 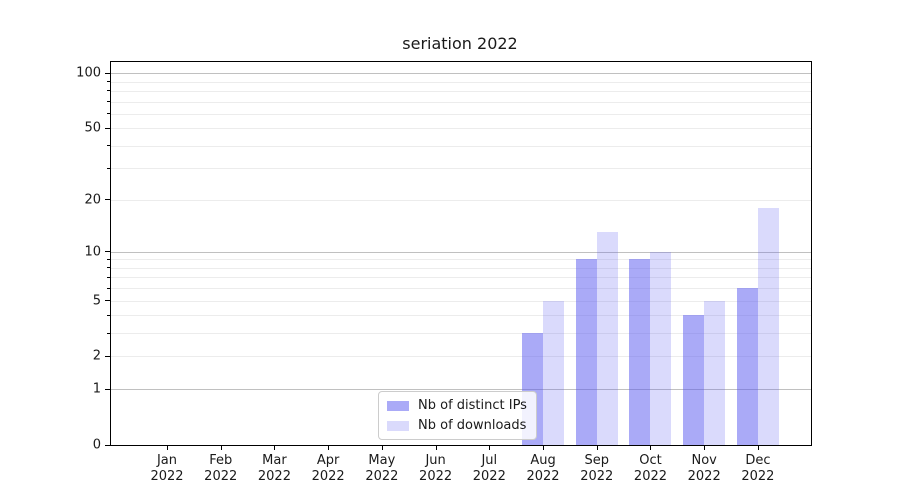 What do you see at coordinates (543, 468) in the screenshot?
I see `x-axis-label-aug: Aug 2022` at bounding box center [543, 468].